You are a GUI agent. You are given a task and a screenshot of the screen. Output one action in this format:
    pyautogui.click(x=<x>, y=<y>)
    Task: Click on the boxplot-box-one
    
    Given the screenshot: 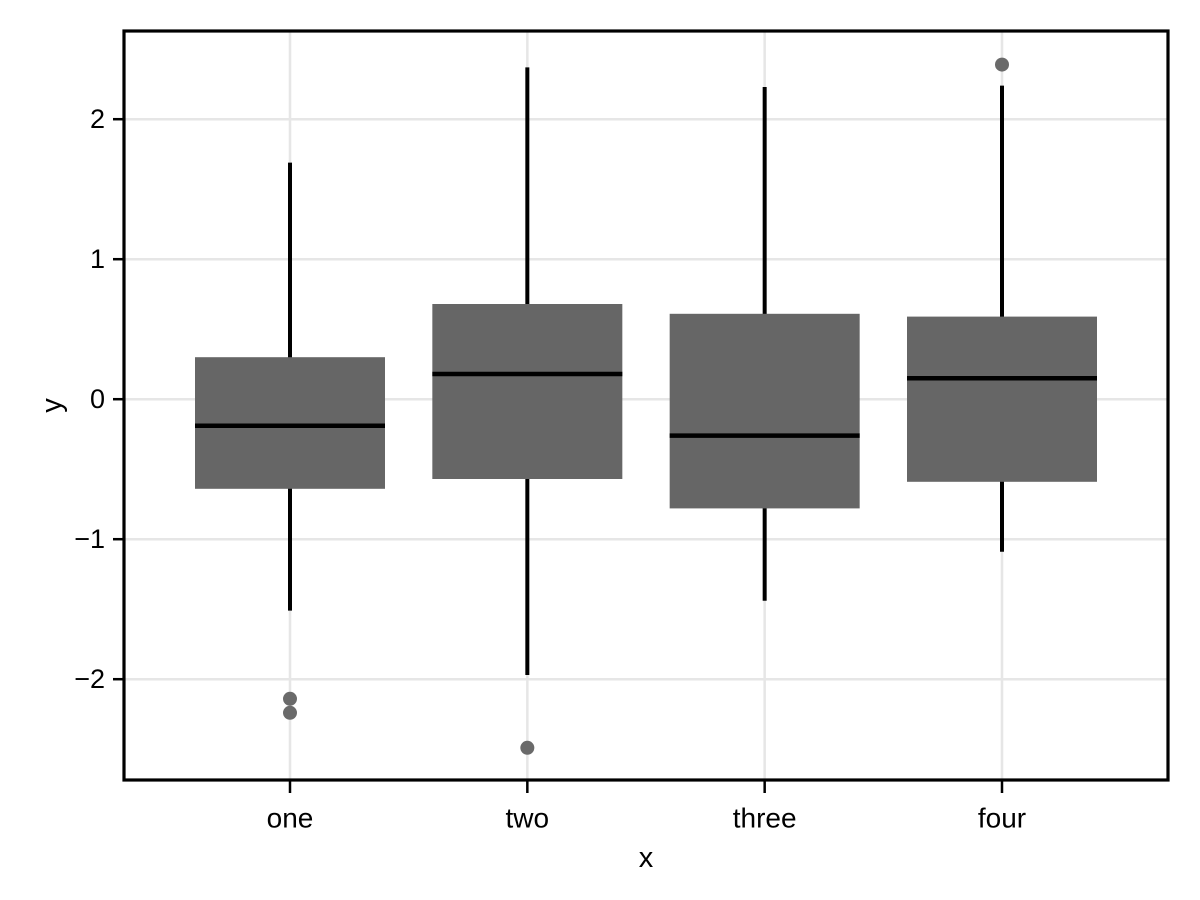 What is the action you would take?
    pyautogui.click(x=290, y=441)
    